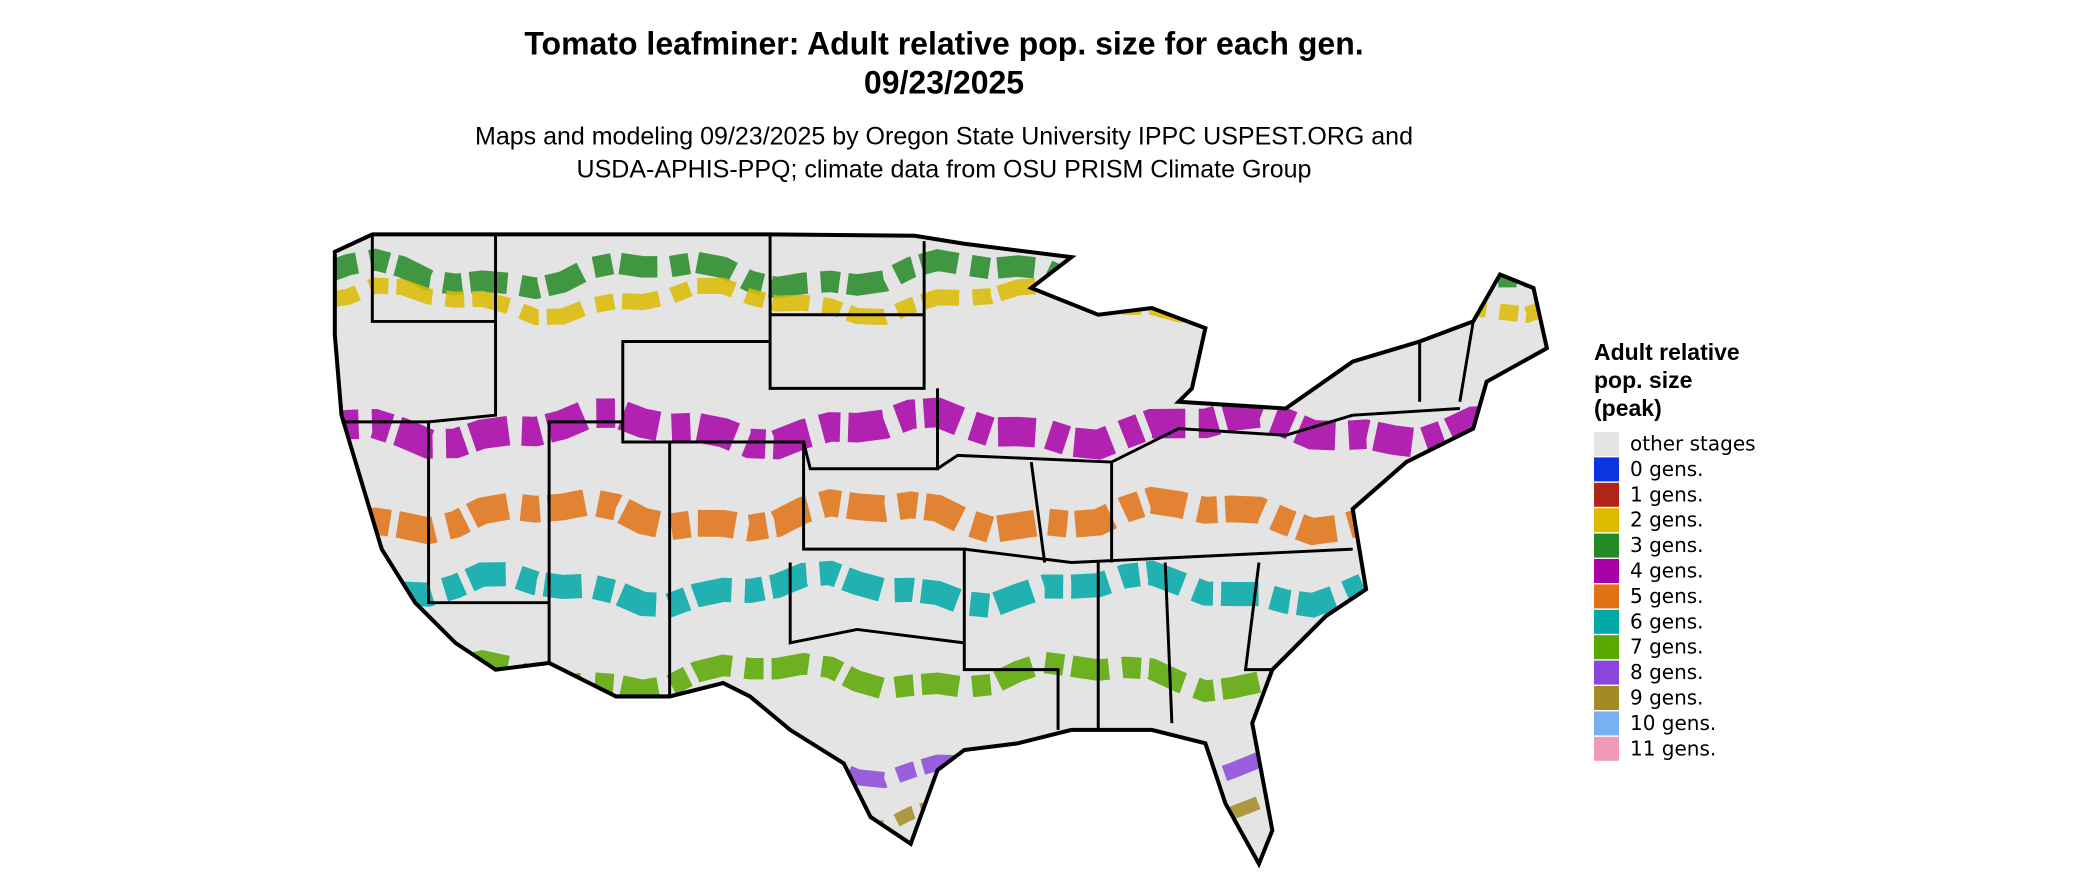  Describe the element at coordinates (1667, 352) in the screenshot. I see `legend-title: Adult relative` at that location.